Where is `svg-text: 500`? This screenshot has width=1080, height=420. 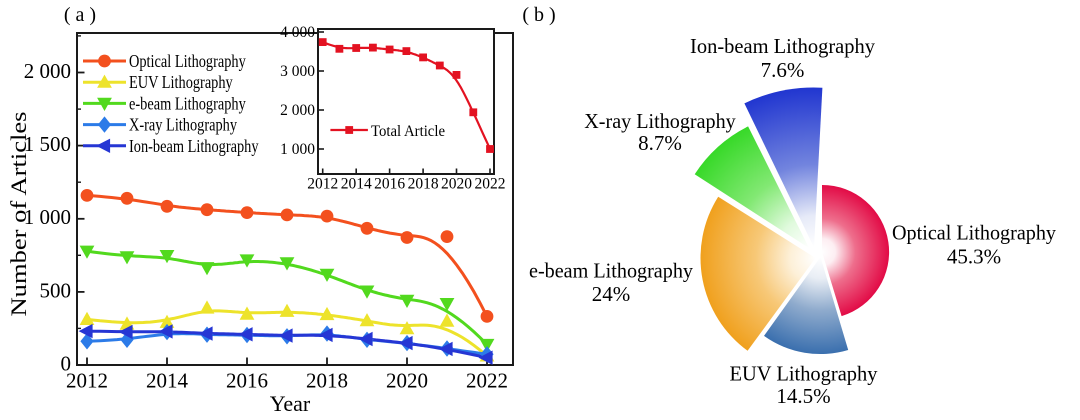 svg-text: 500 is located at coordinates (56, 290).